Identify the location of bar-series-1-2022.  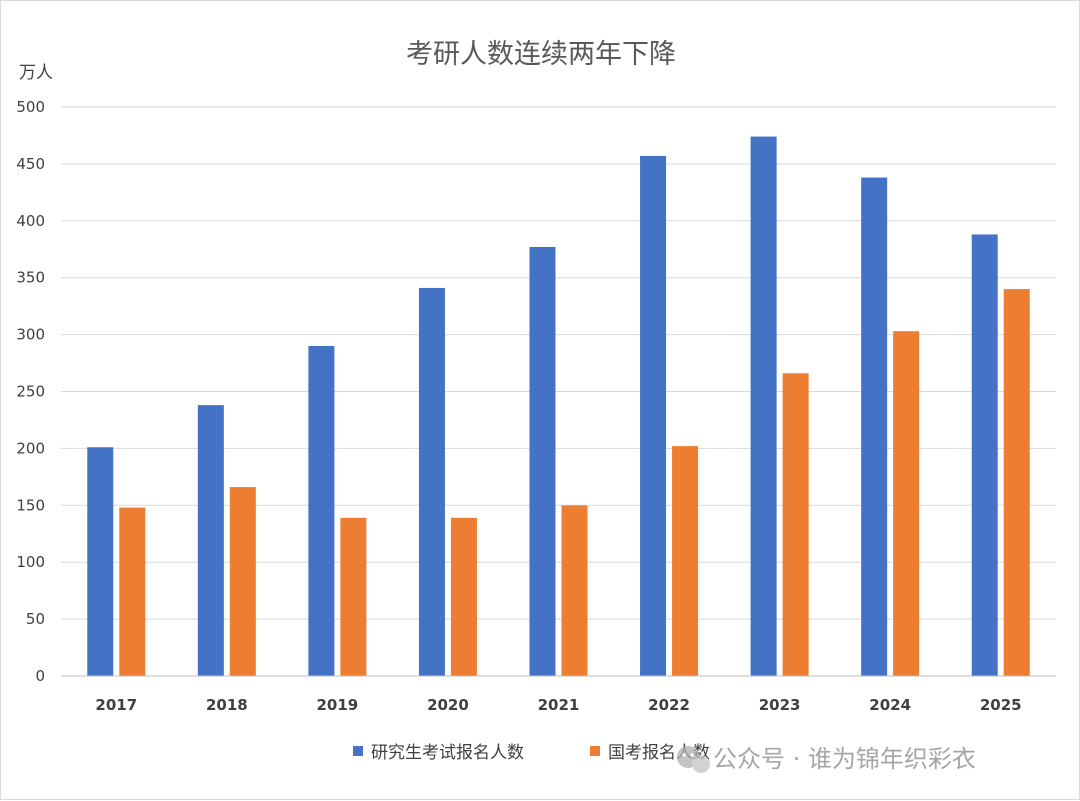
(653, 415).